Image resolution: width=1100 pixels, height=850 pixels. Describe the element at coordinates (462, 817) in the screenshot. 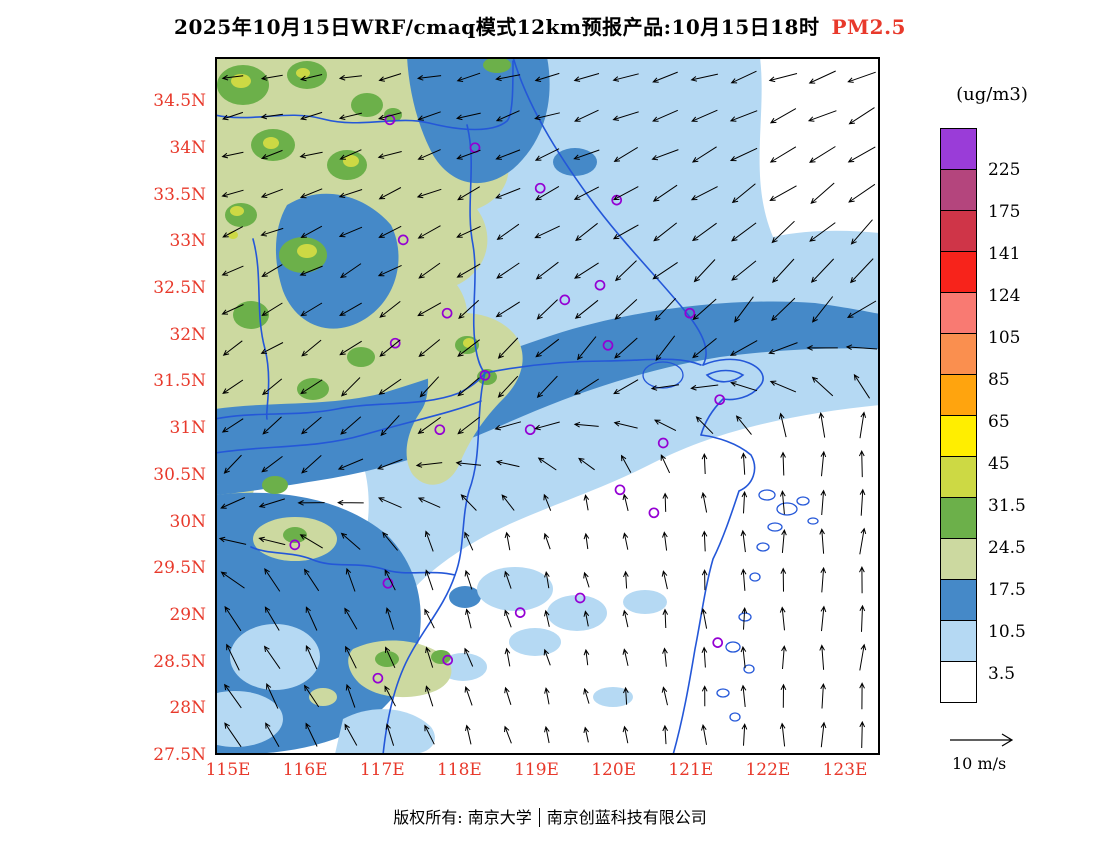

I see `footer-owner-text: 版权所有: 南京大学` at that location.